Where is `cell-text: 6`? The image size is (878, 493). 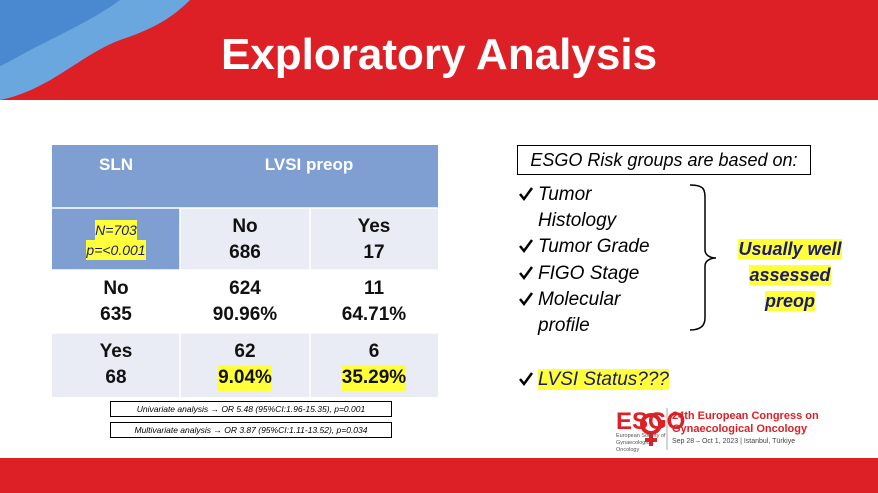 cell-text: 6 is located at coordinates (374, 351).